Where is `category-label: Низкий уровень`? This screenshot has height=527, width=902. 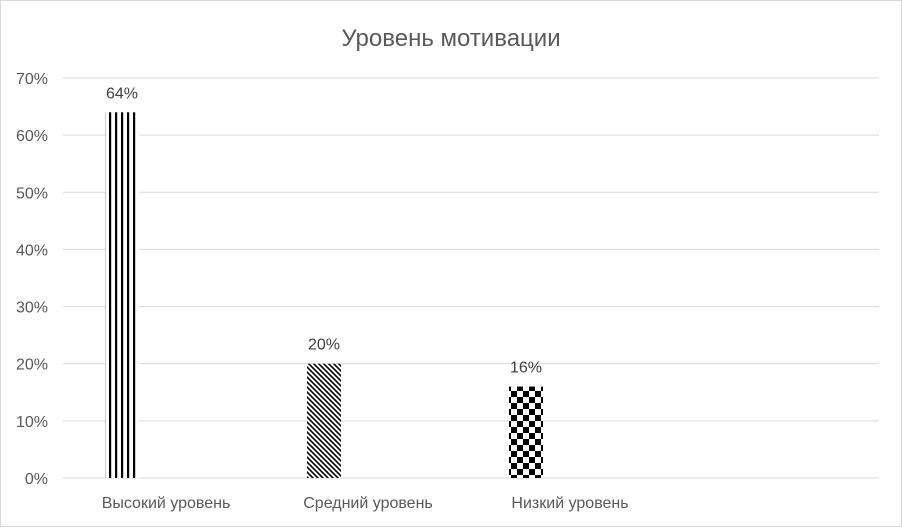 category-label: Низкий уровень is located at coordinates (569, 503).